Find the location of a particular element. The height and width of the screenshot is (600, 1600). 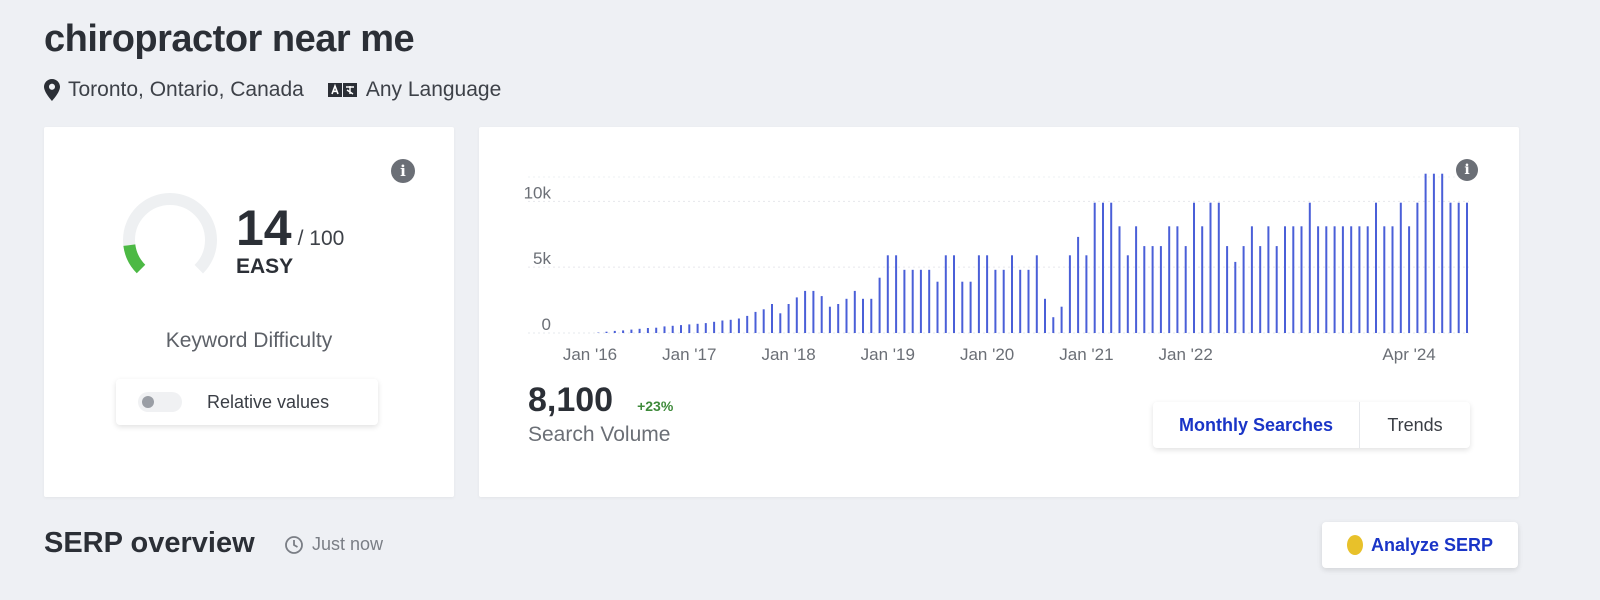

info-icon: i is located at coordinates (403, 171).